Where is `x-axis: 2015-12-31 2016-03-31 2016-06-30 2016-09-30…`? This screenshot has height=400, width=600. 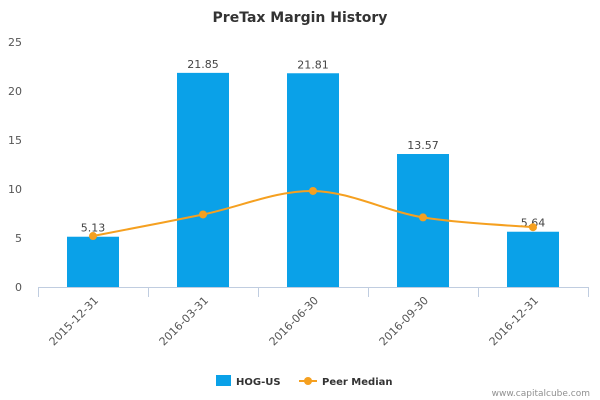 x-axis: 2015-12-31 2016-03-31 2016-06-30 2016-09-30… is located at coordinates (313, 317).